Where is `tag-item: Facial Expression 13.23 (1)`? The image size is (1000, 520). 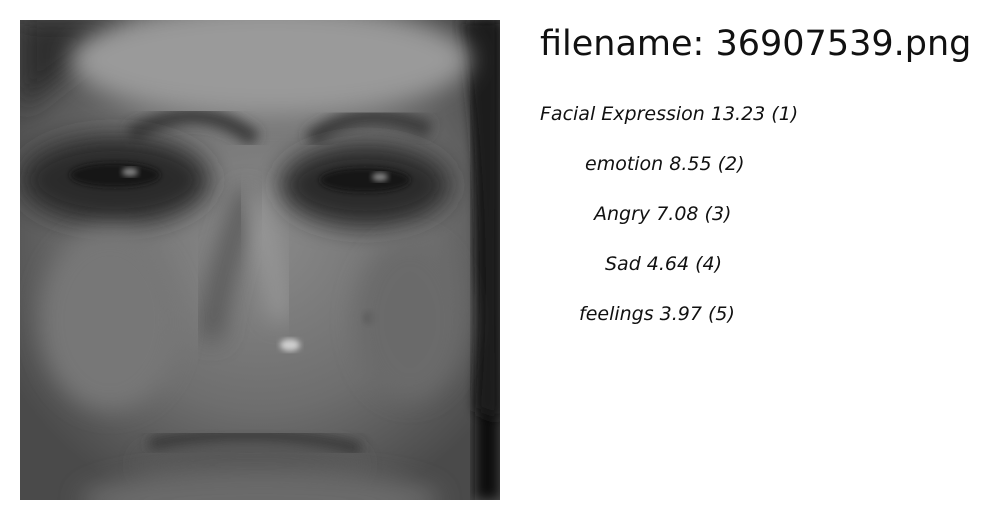
tag-item: Facial Expression 13.23 (1) is located at coordinates (669, 114).